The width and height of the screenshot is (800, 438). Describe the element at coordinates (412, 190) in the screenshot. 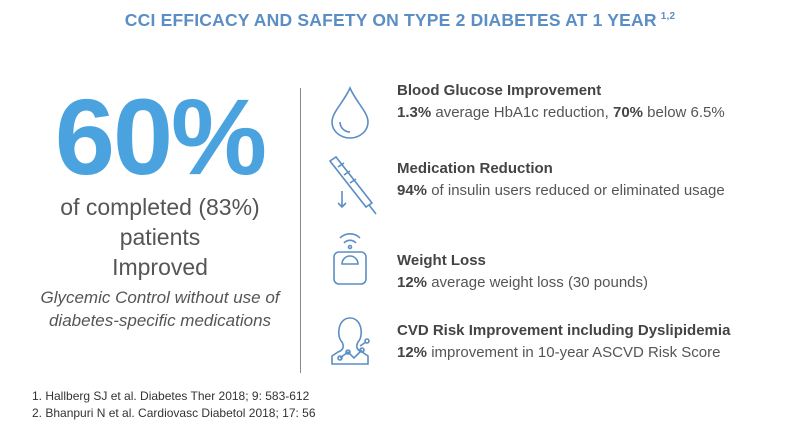

I see `highlight: 94%` at that location.